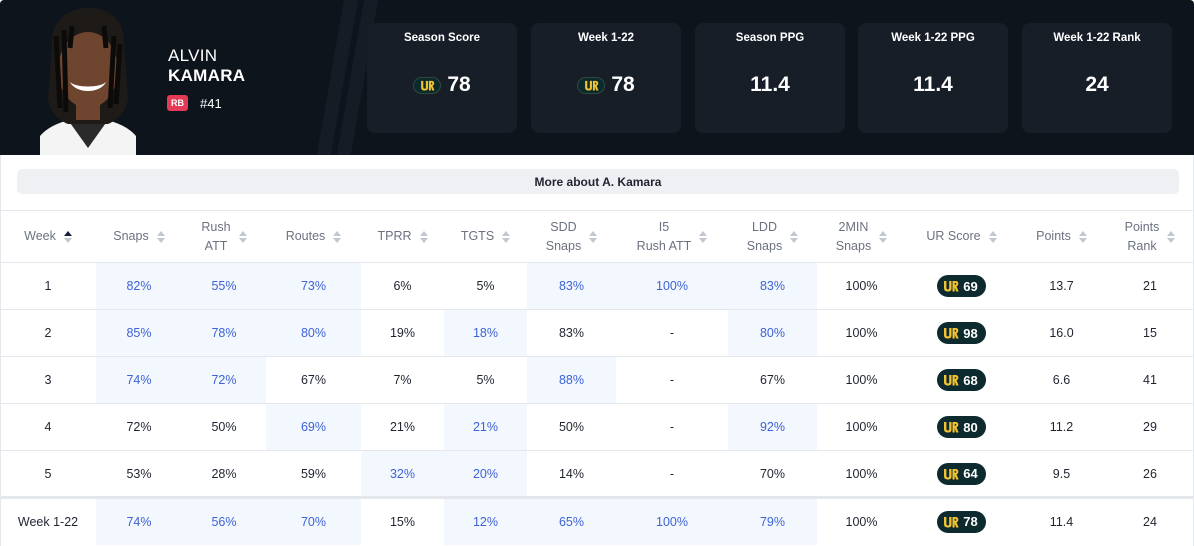 This screenshot has width=1194, height=546. What do you see at coordinates (442, 38) in the screenshot?
I see `stat-label: Season Score` at bounding box center [442, 38].